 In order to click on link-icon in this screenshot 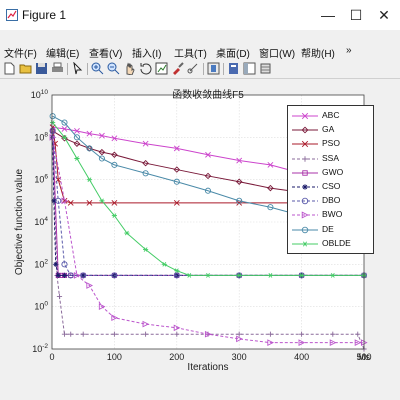, I will do `click(193, 68)`.